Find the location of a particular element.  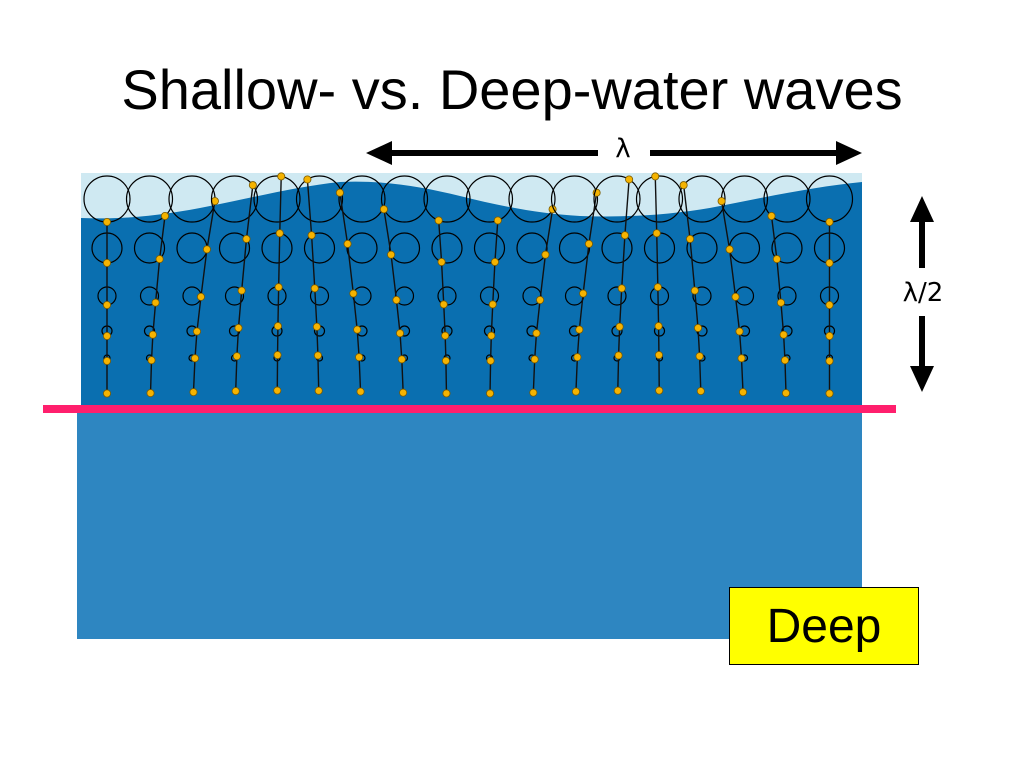

deep-badge: Deep is located at coordinates (824, 626).